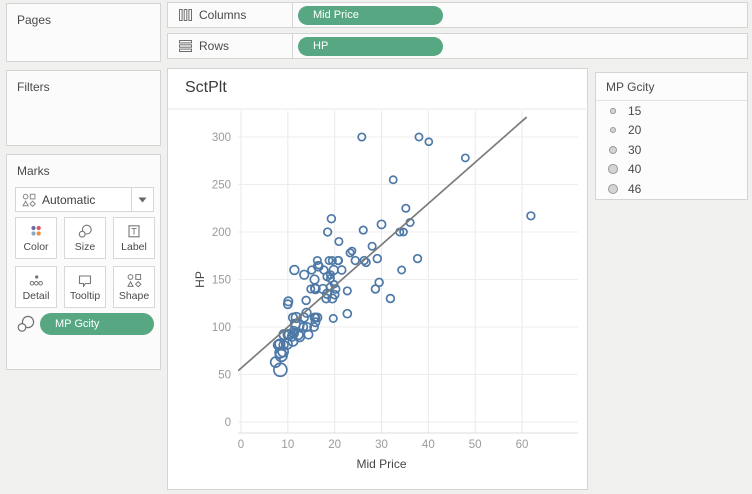 Image resolution: width=752 pixels, height=494 pixels. What do you see at coordinates (69, 199) in the screenshot?
I see `mark-type-value: Automatic` at bounding box center [69, 199].